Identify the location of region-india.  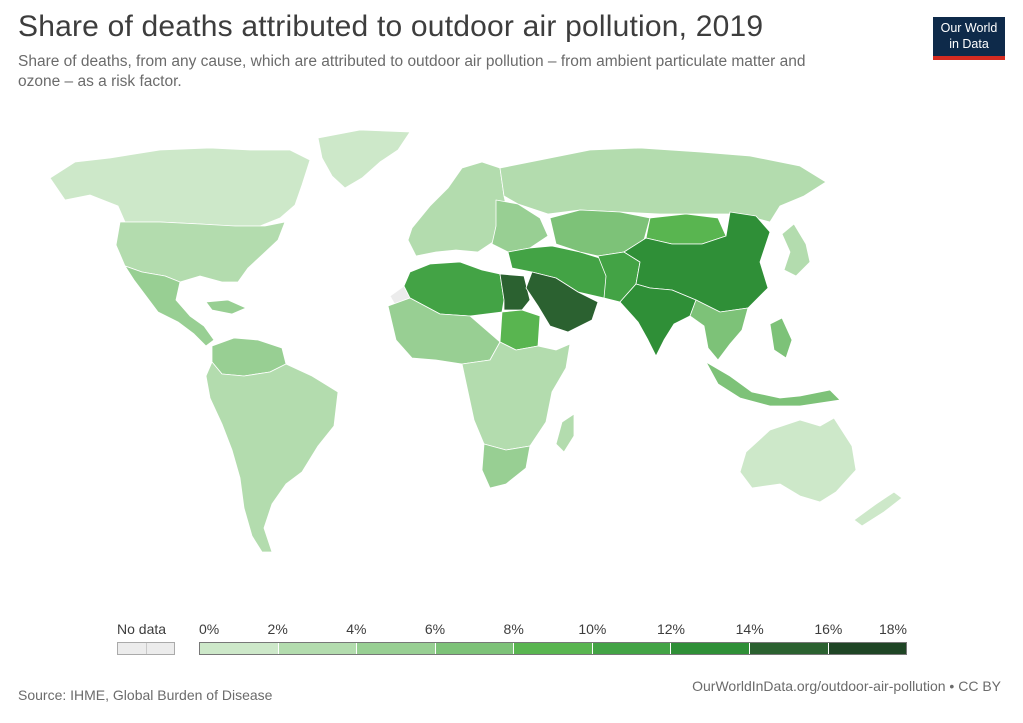
(658, 320).